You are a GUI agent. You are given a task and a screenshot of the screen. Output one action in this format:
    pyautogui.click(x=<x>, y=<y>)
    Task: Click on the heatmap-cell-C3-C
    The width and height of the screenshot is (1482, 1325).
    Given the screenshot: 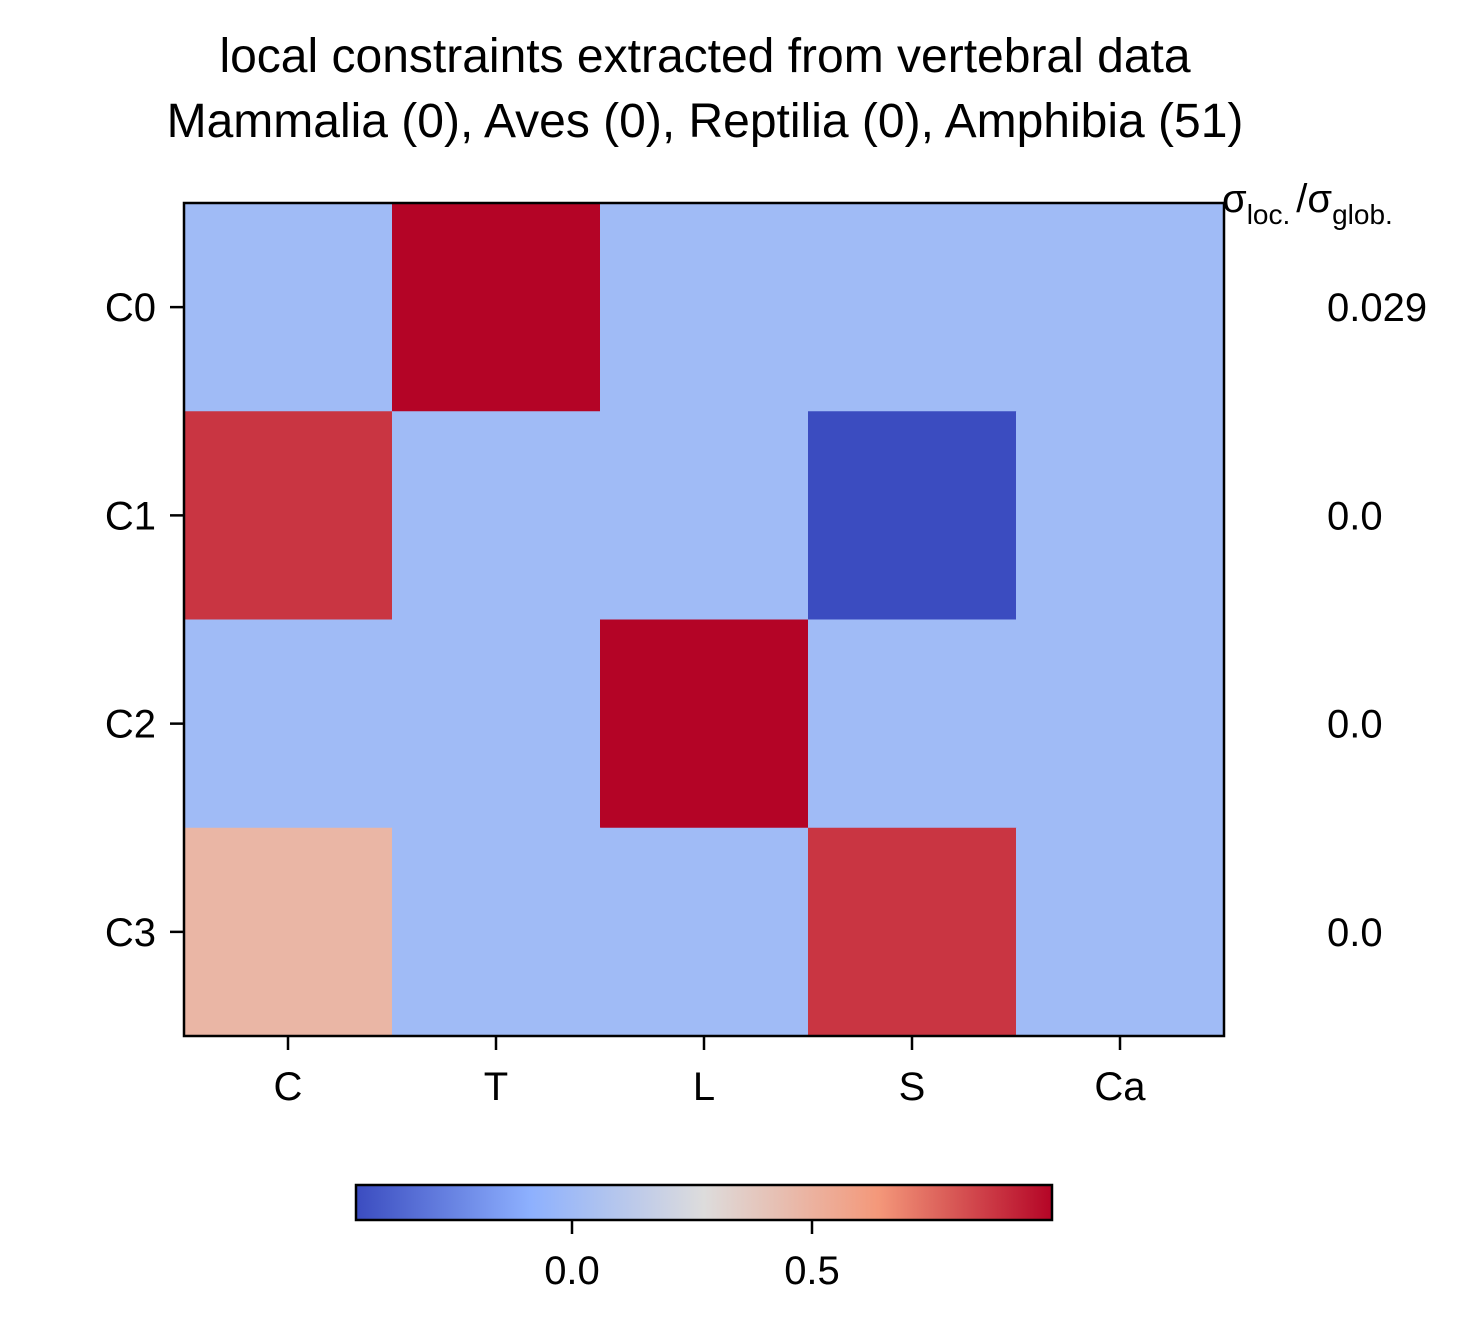 What is the action you would take?
    pyautogui.click(x=288, y=932)
    